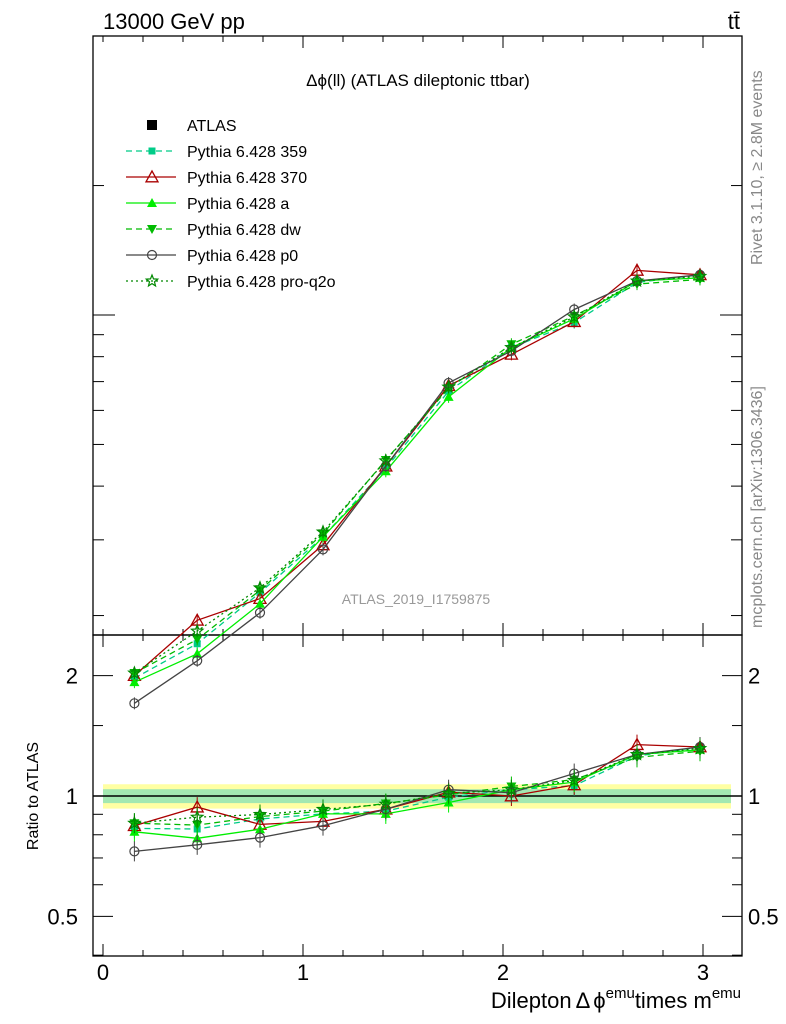 The height and width of the screenshot is (1024, 786). What do you see at coordinates (754, 796) in the screenshot?
I see `ratio-y-tick-label-right: 1` at bounding box center [754, 796].